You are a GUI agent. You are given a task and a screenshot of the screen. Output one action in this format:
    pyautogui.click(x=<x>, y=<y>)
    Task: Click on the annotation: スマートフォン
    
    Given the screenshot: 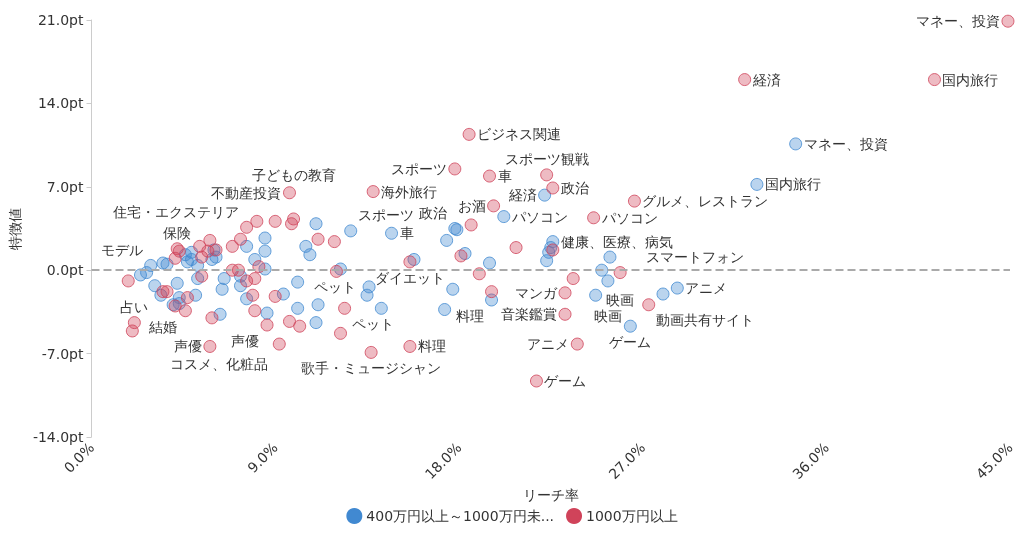 What is the action you would take?
    pyautogui.click(x=694, y=257)
    